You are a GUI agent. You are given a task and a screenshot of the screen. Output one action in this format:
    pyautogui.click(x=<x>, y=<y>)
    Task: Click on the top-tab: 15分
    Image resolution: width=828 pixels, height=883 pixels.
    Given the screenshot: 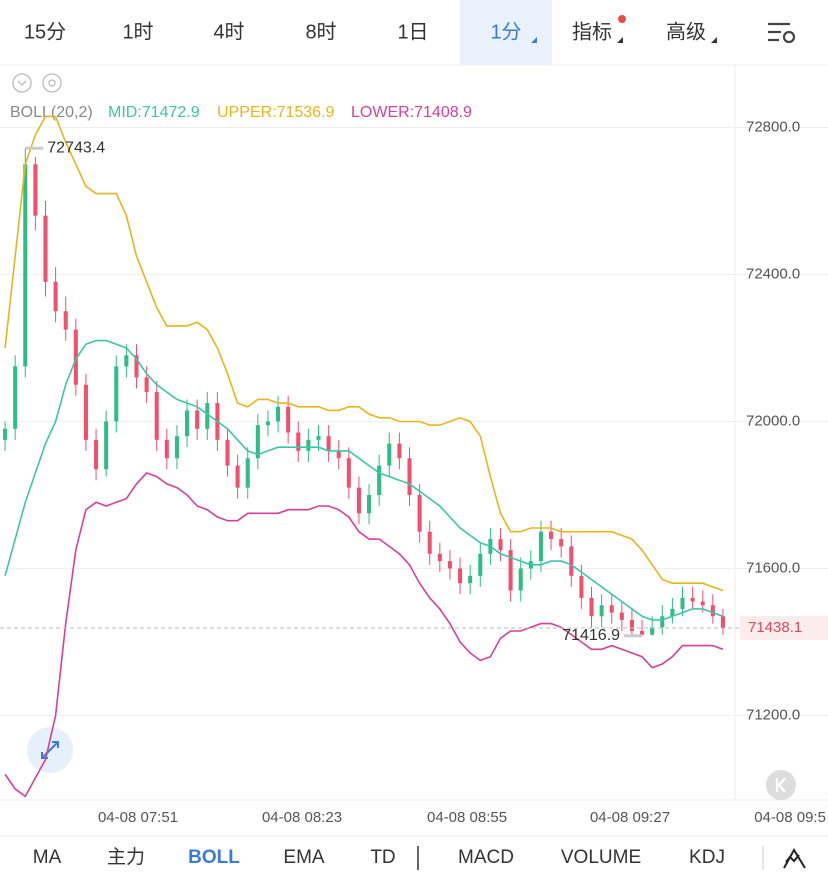 What is the action you would take?
    pyautogui.click(x=45, y=31)
    